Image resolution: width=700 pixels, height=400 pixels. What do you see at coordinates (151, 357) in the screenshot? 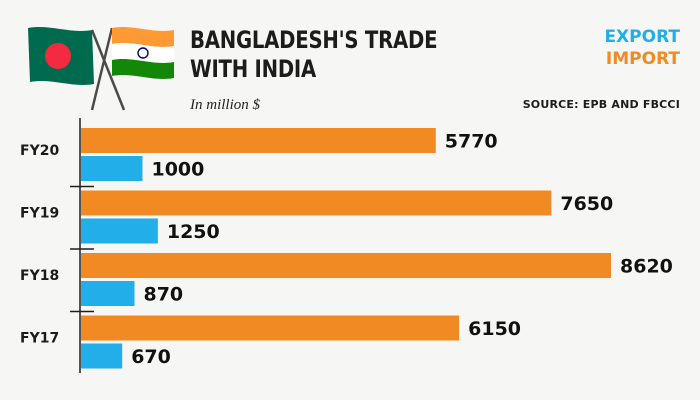
I see `data-label-export-fy17: 670` at bounding box center [151, 357].